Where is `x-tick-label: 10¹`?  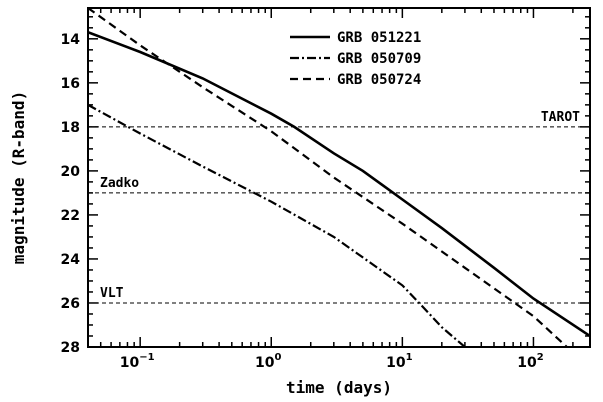
x-tick-label: 10¹ is located at coordinates (399, 361).